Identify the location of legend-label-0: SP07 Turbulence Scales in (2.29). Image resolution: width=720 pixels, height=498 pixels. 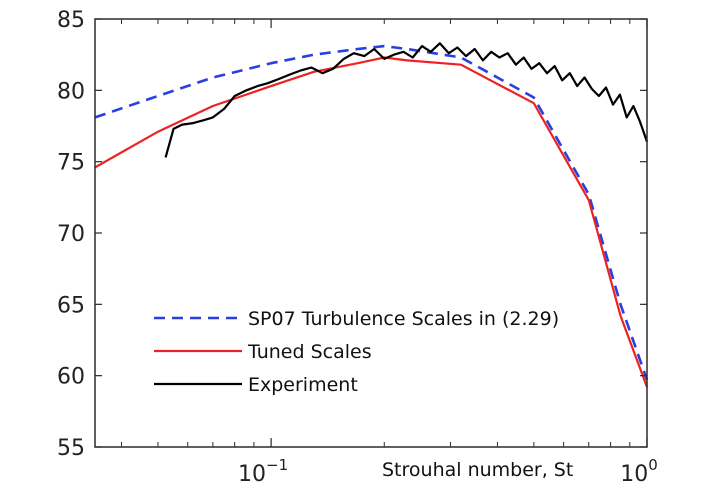
(403, 319).